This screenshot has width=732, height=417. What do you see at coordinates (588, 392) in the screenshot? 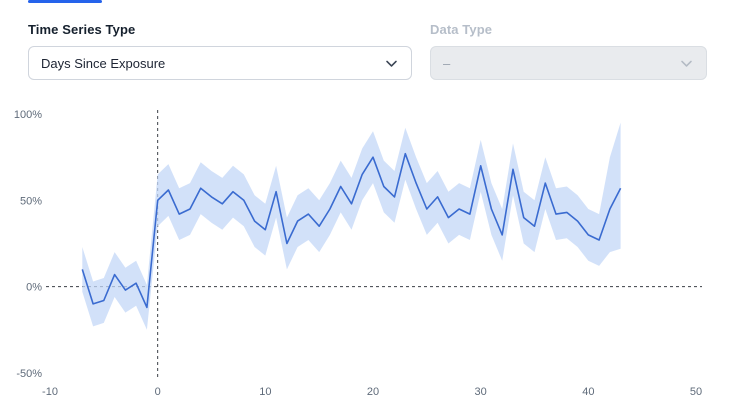
I see `x-axis-tick-label: 40` at bounding box center [588, 392].